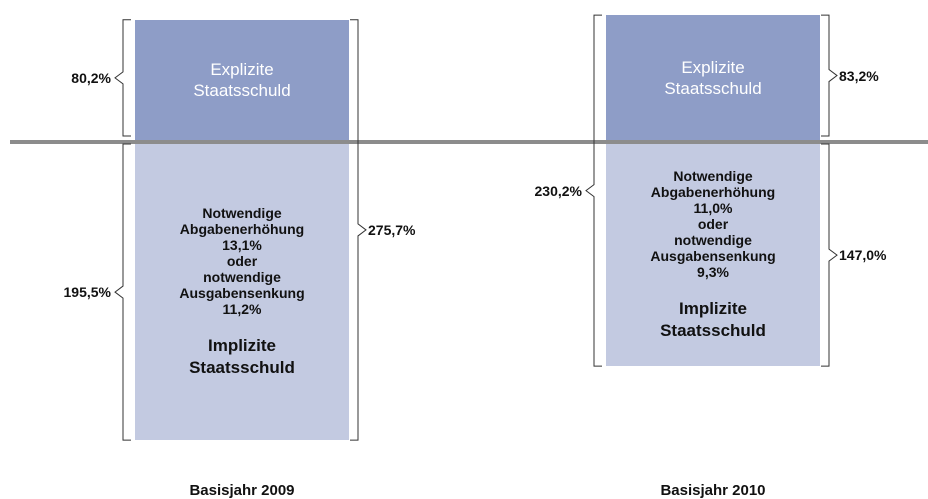 This screenshot has height=499, width=928. I want to click on value-label: 147,0%, so click(863, 255).